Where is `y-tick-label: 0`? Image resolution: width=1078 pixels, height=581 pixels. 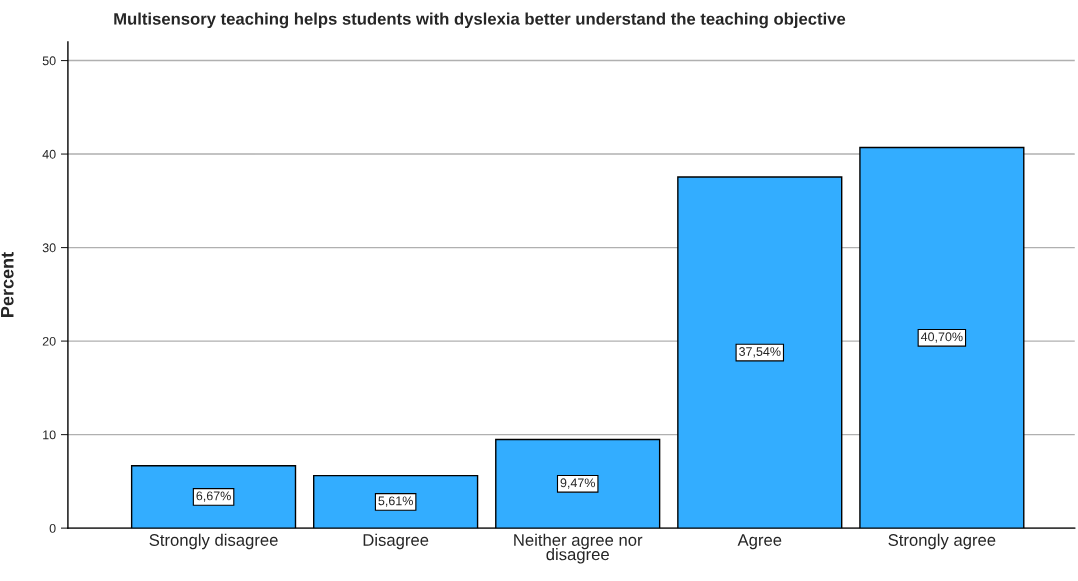
y-tick-label: 0 is located at coordinates (52, 528).